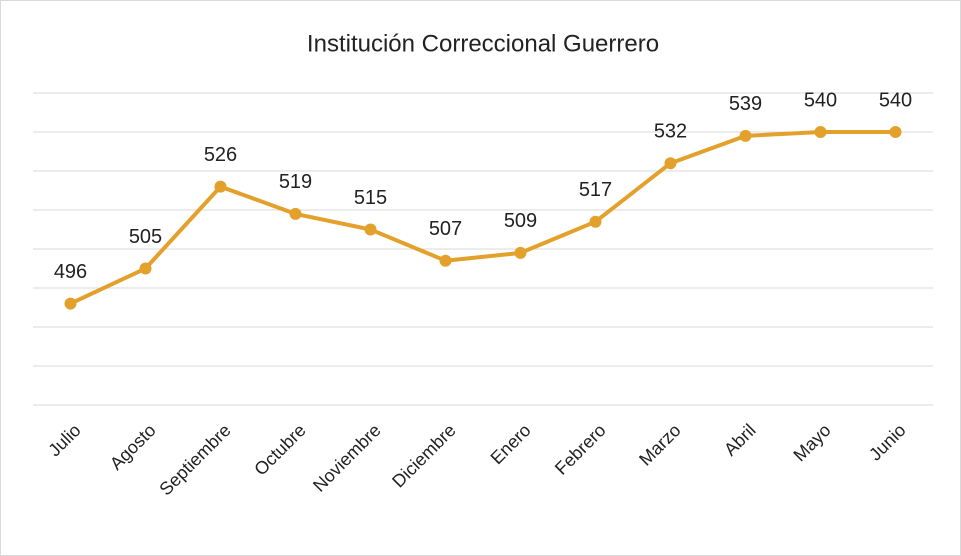 This screenshot has height=556, width=961. I want to click on data-label: 526, so click(220, 155).